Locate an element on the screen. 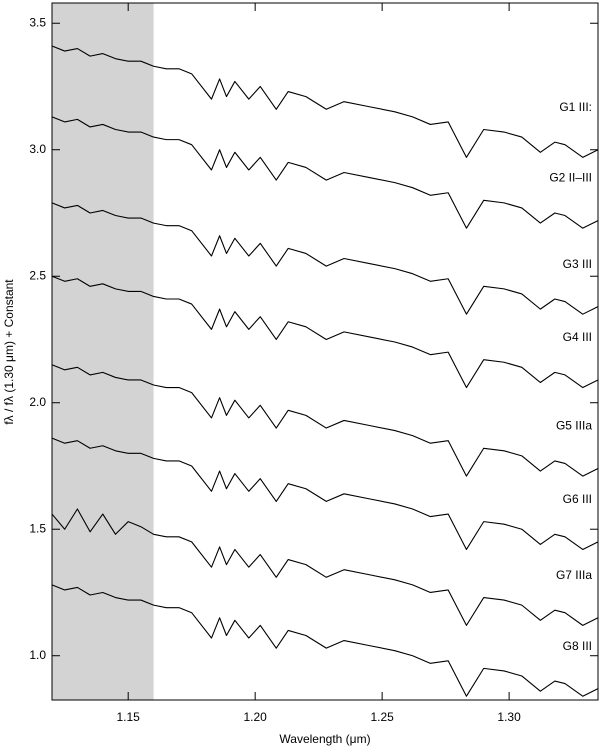  series-label: G3 III is located at coordinates (577, 264).